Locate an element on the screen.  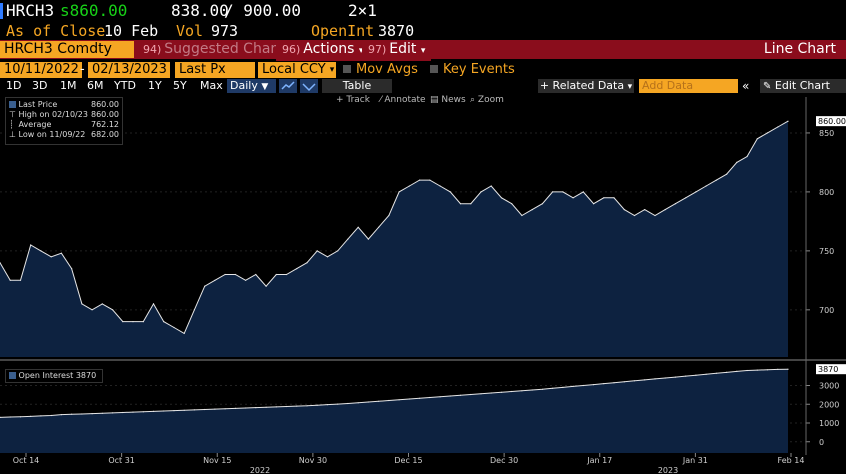
table-label: Table is located at coordinates (357, 85).